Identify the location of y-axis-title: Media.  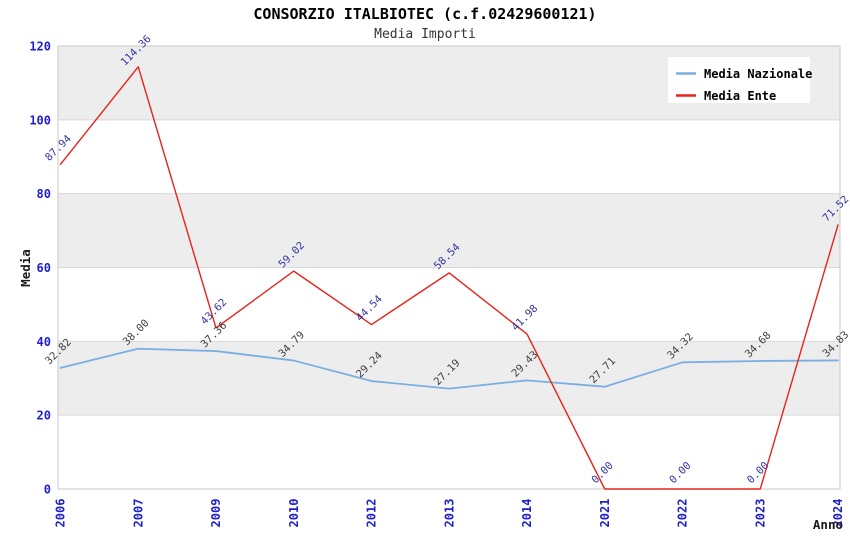
(25, 268).